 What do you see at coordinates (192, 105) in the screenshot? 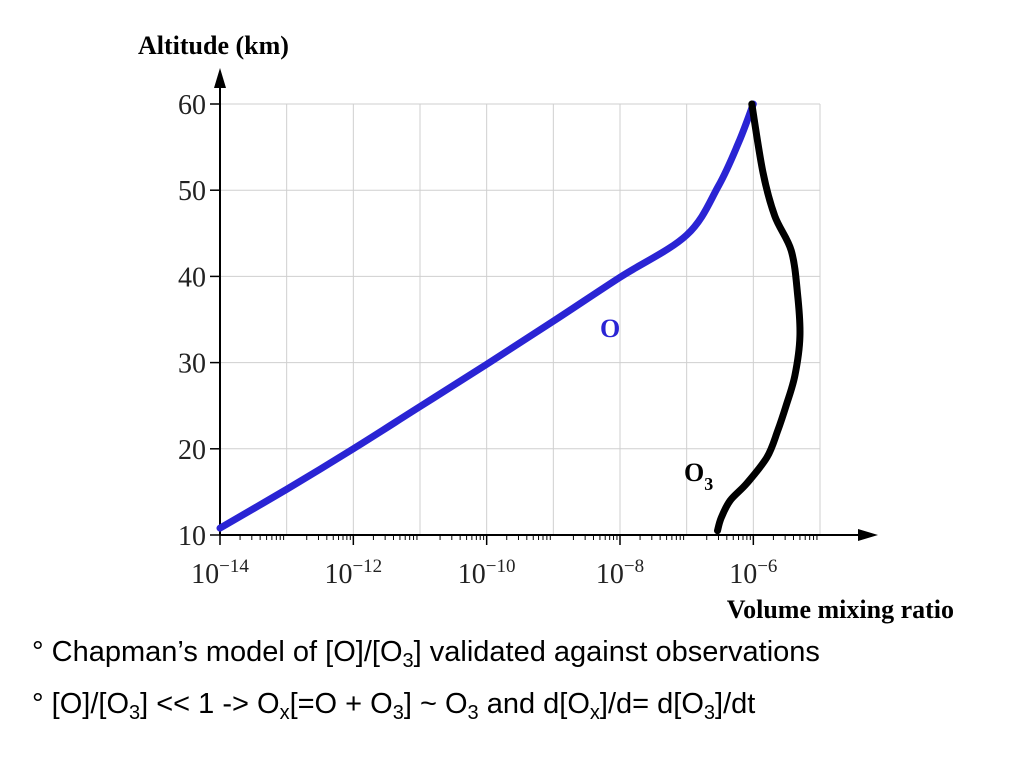
I see `y-tick-label: 60` at bounding box center [192, 105].